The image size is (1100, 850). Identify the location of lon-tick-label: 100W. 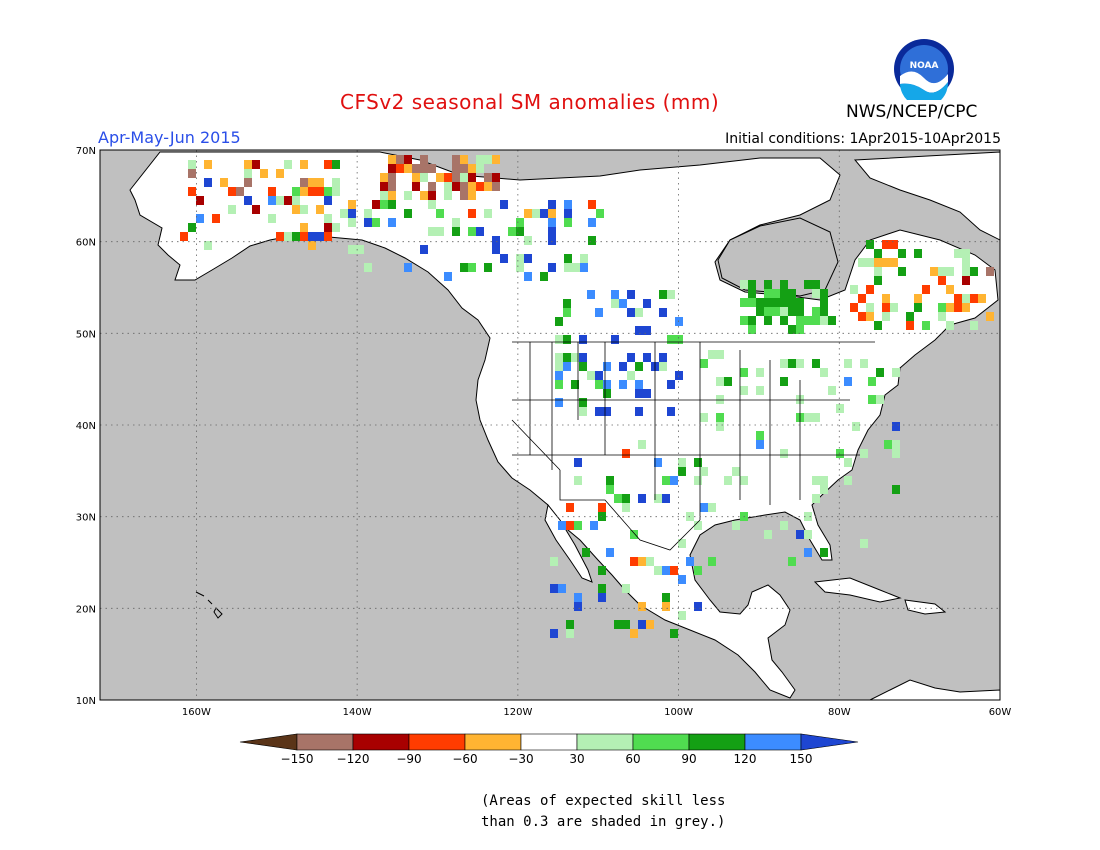
(678, 712).